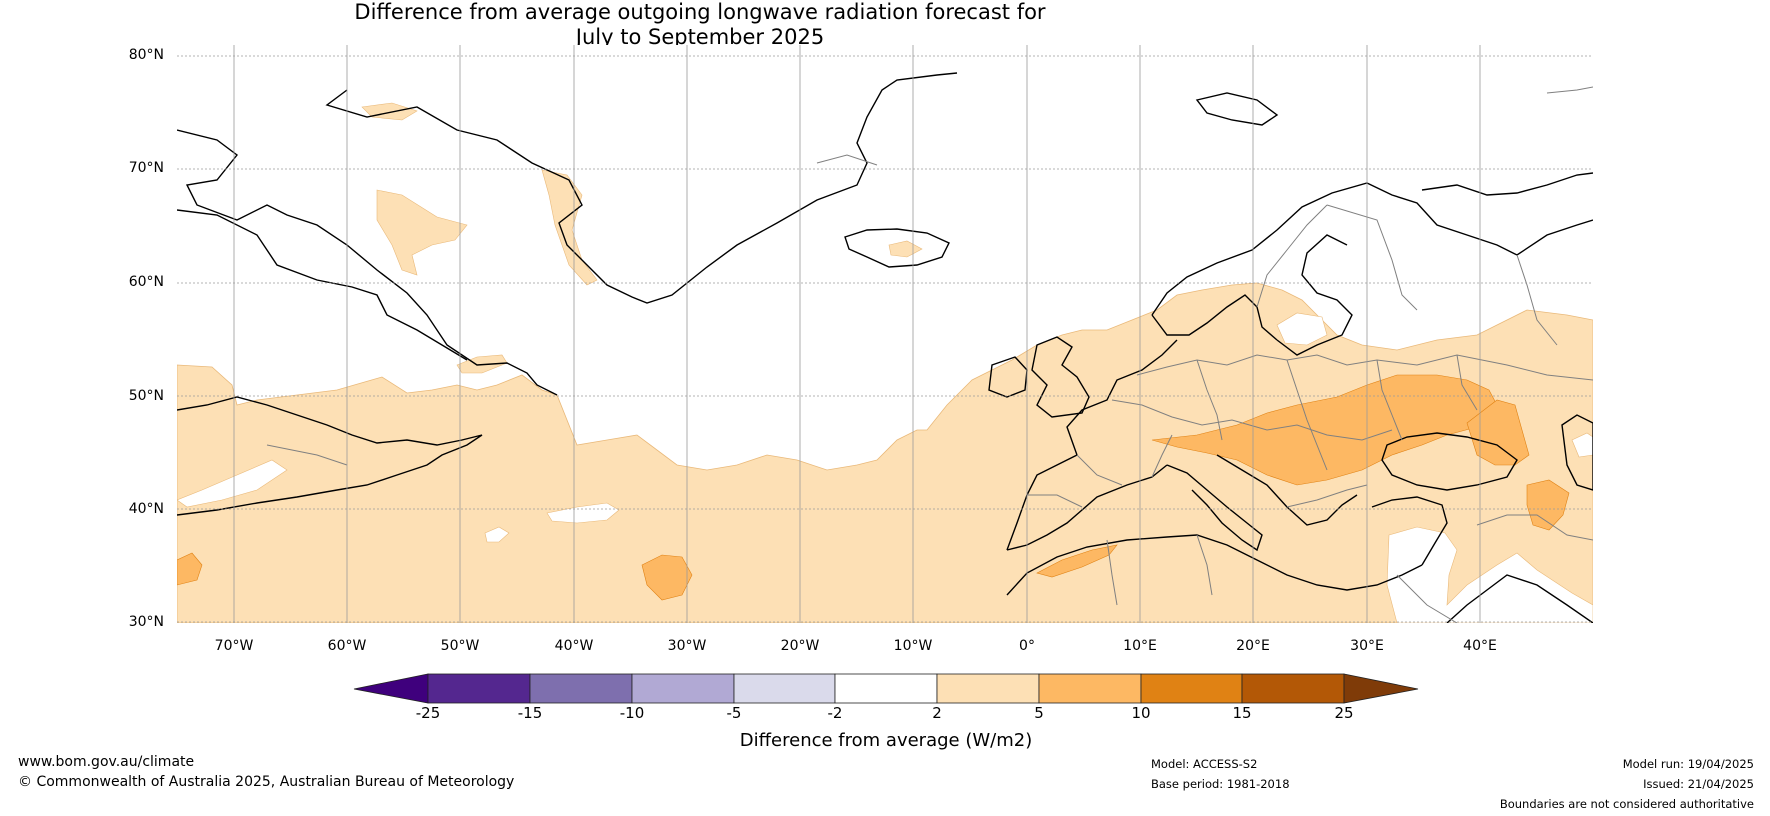 Image resolution: width=1770 pixels, height=816 pixels. Describe the element at coordinates (1214, 317) in the screenshot. I see `scandinavia-south-coast` at that location.